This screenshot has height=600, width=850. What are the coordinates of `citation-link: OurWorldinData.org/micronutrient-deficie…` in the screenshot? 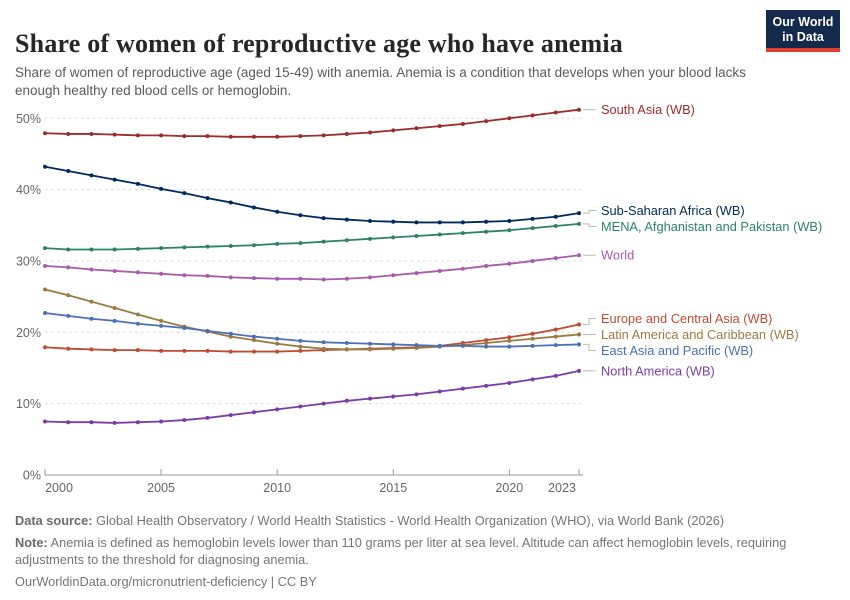 It's located at (166, 581).